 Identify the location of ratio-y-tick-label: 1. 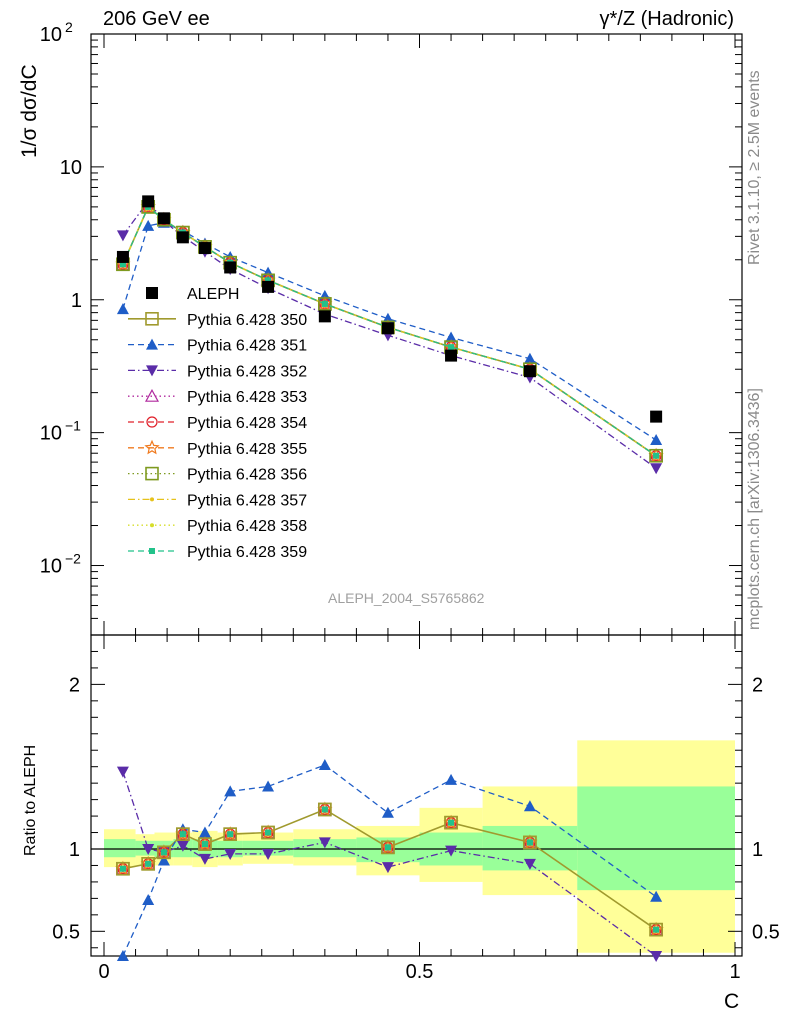
(74, 850).